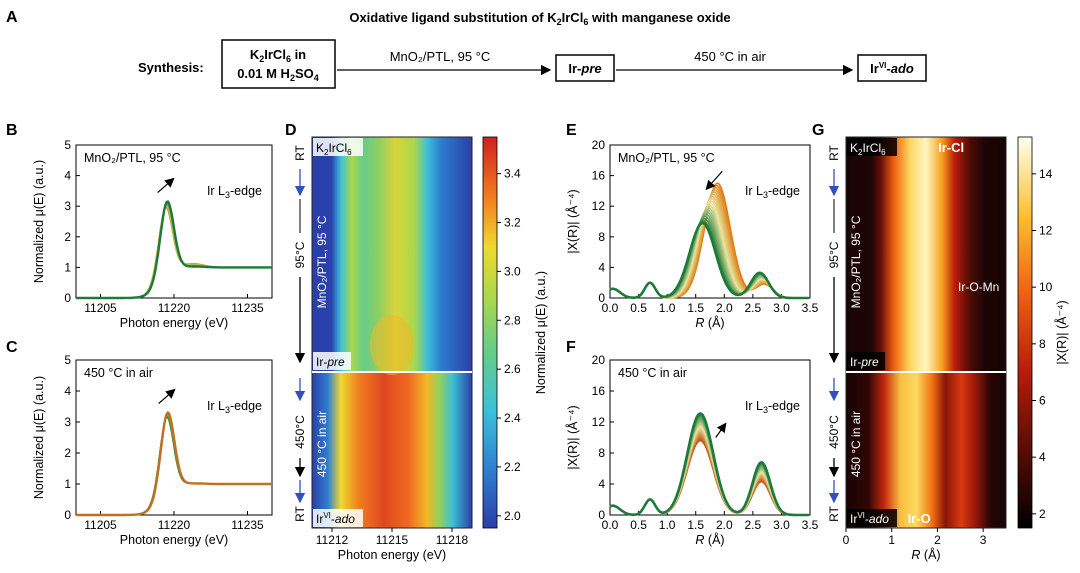 The height and width of the screenshot is (573, 1080). Describe the element at coordinates (599, 176) in the screenshot. I see `y-tick-label: 16` at that location.